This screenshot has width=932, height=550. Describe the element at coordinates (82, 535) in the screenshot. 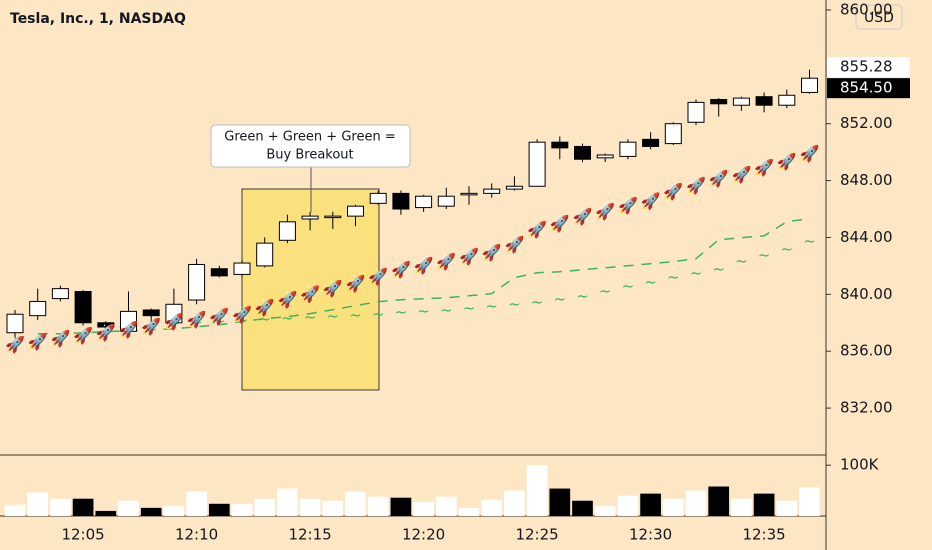

I see `x-tick-label: 12:05` at that location.